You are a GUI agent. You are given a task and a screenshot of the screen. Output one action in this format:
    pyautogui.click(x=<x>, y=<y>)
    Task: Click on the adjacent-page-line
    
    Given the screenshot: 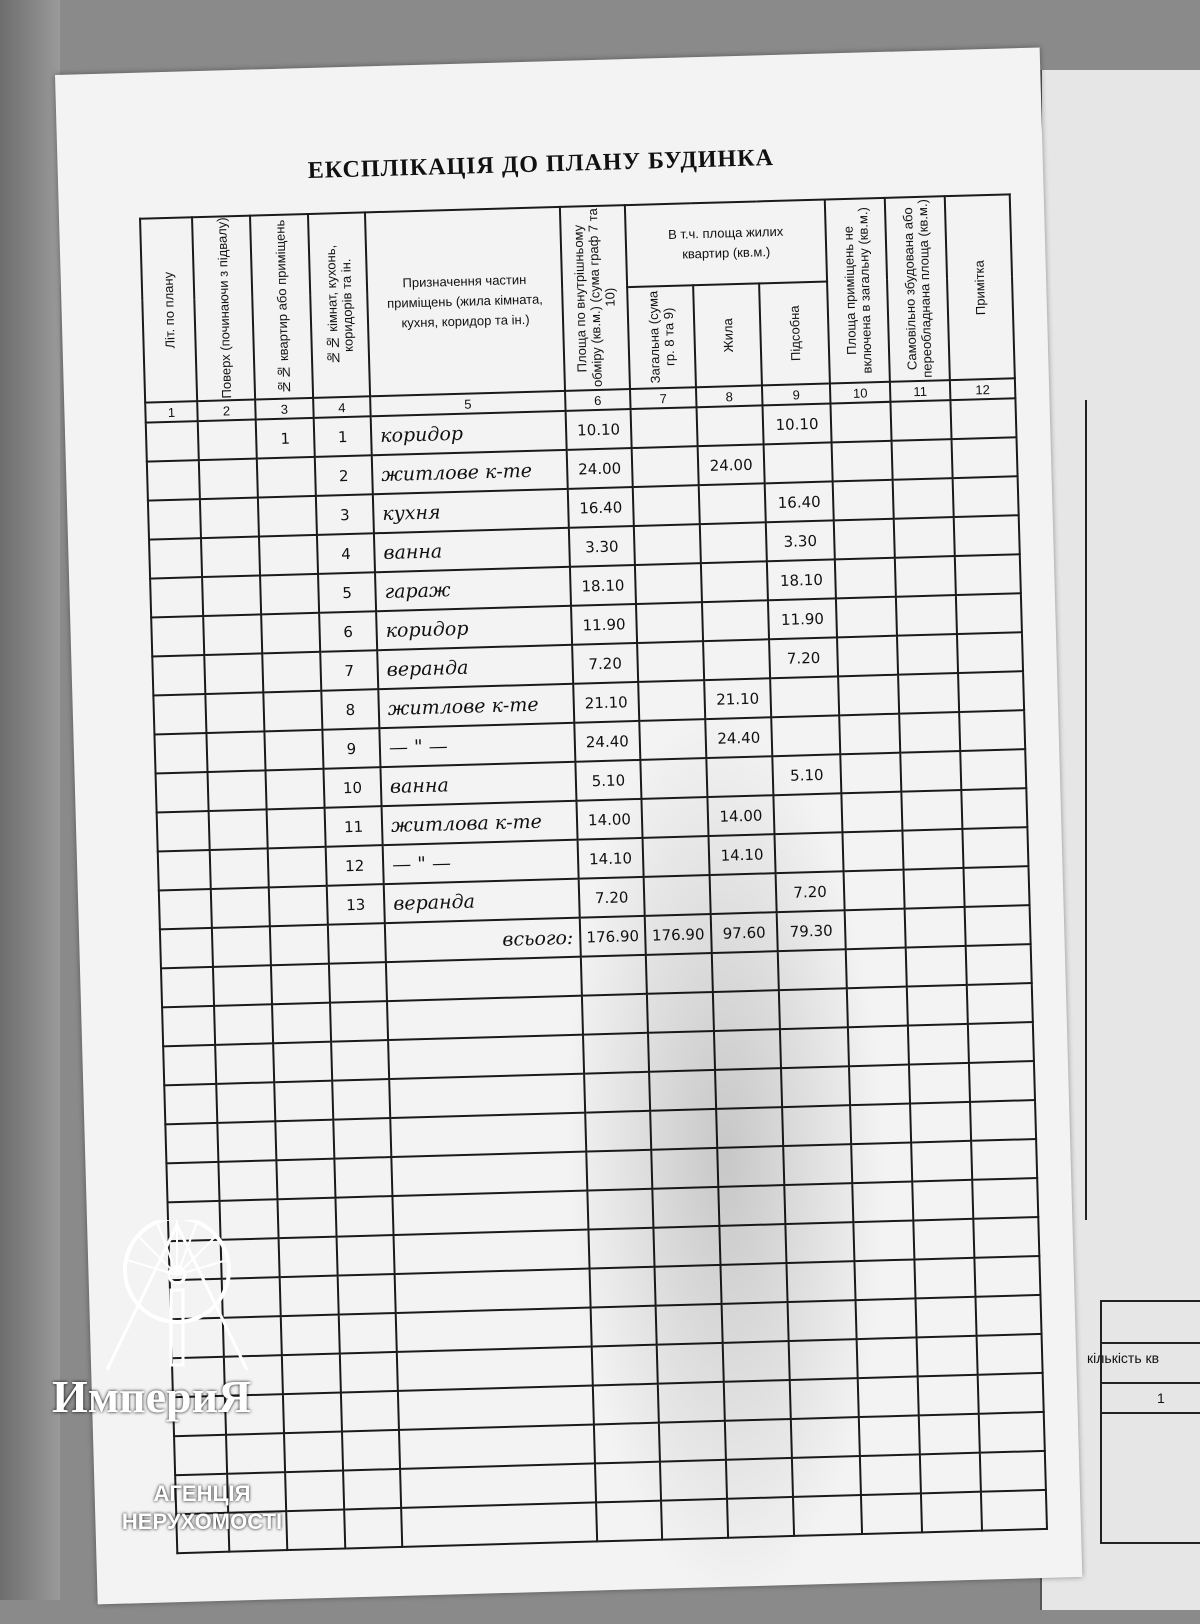 What is the action you would take?
    pyautogui.click(x=1086, y=810)
    